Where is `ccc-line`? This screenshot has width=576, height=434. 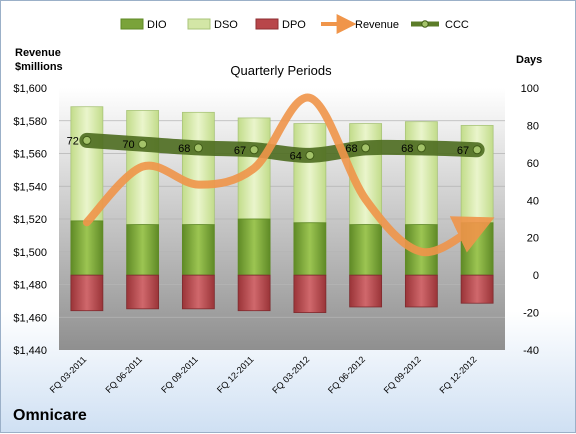 ccc-line is located at coordinates (282, 147).